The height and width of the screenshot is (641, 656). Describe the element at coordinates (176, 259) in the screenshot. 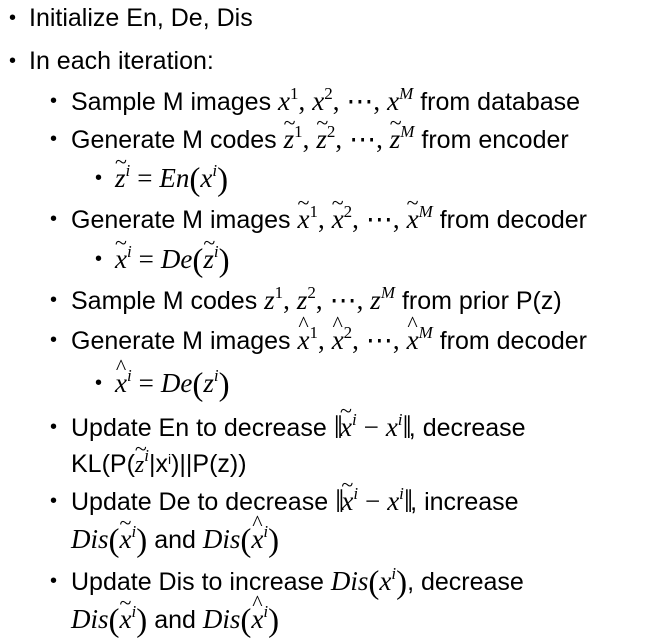

I see `math-symbol: De` at that location.